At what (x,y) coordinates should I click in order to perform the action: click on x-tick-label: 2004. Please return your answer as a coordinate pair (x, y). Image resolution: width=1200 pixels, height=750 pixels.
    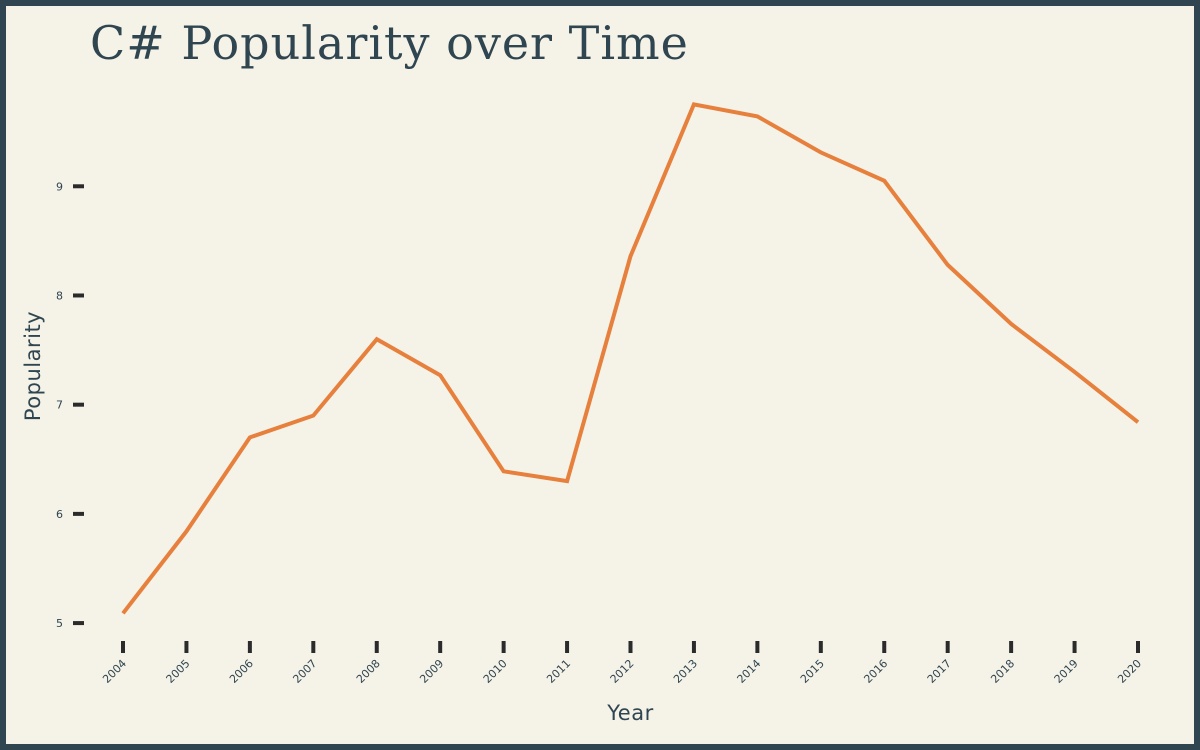
    Looking at the image, I should click on (114, 671).